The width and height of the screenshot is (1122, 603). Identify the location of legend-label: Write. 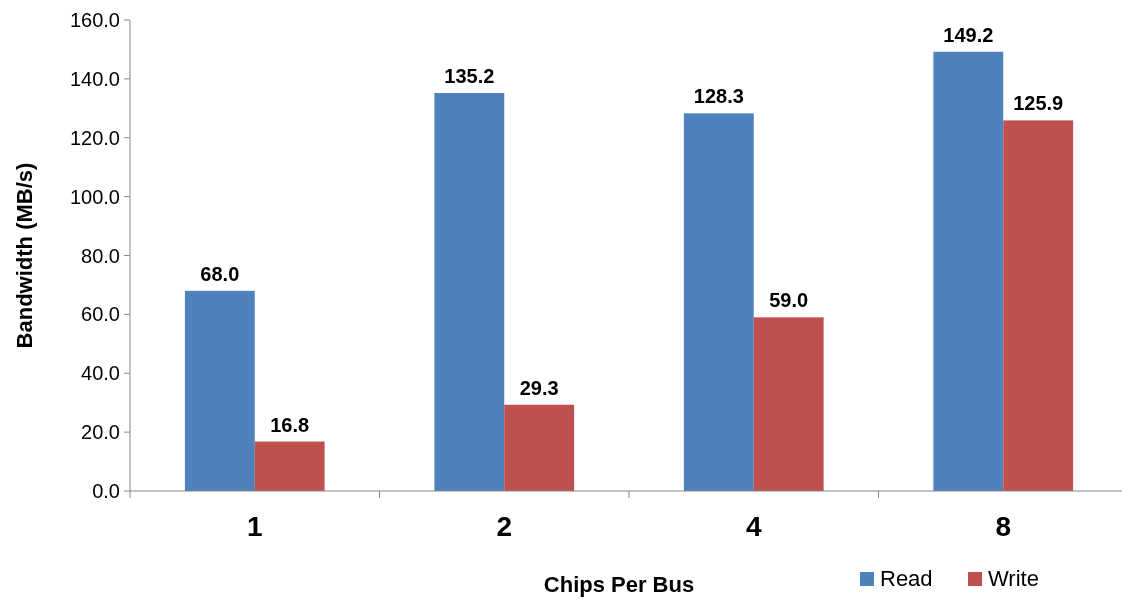
(1013, 578).